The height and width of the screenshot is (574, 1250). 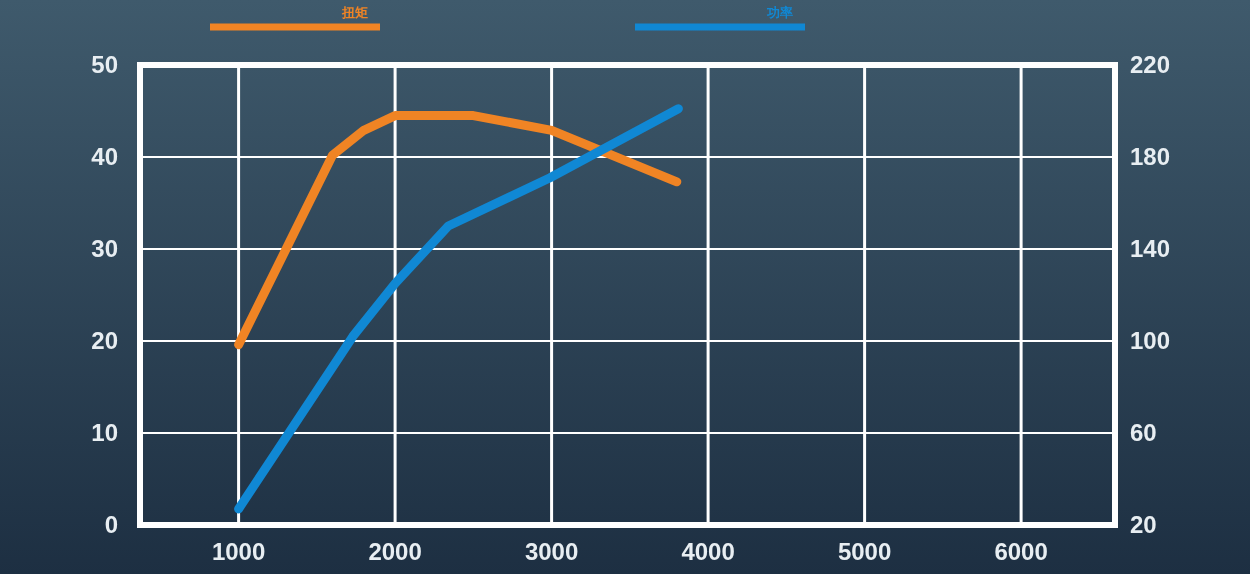 I want to click on x-tick-label: 1000, so click(x=238, y=551).